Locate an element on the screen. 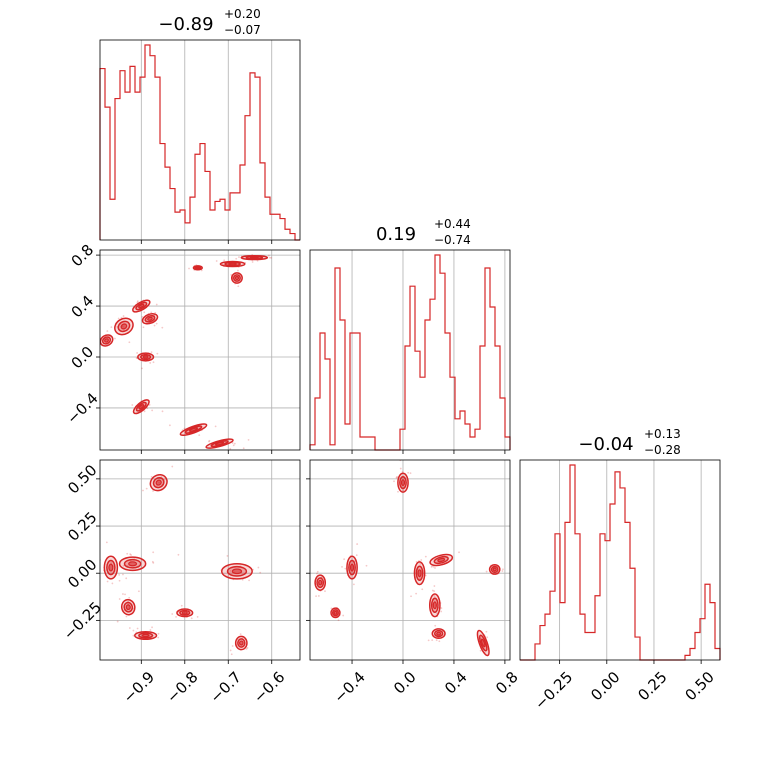 The image size is (760, 760). x-tick-label: 0.00 is located at coordinates (605, 686).